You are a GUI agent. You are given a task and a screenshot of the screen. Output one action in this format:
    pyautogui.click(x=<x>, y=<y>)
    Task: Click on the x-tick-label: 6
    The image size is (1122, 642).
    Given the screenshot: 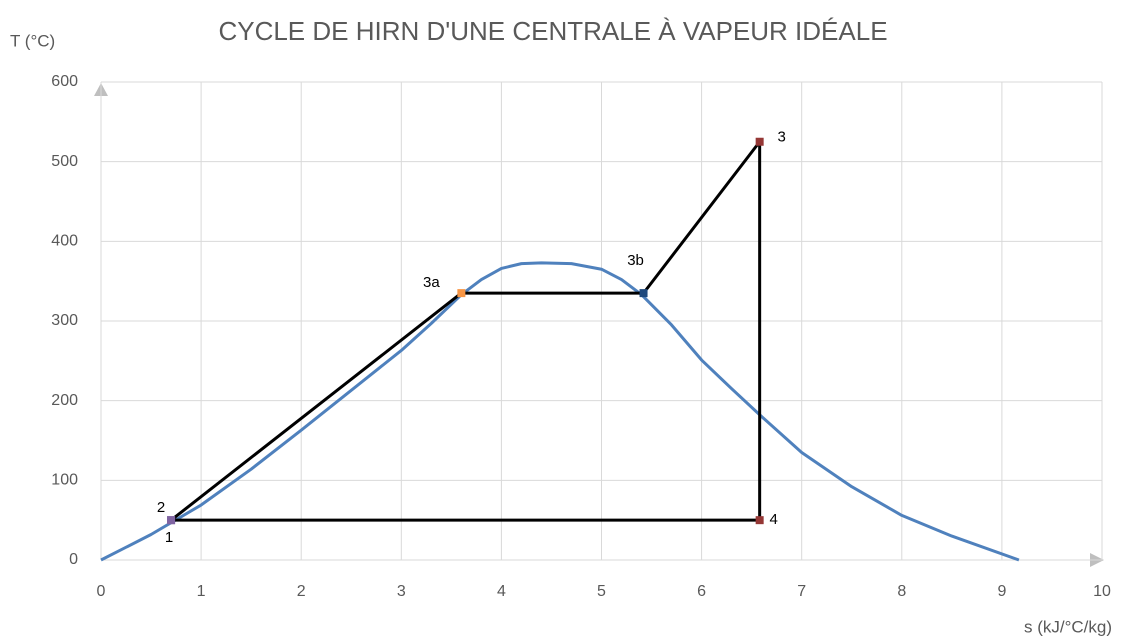 What is the action you would take?
    pyautogui.click(x=701, y=591)
    